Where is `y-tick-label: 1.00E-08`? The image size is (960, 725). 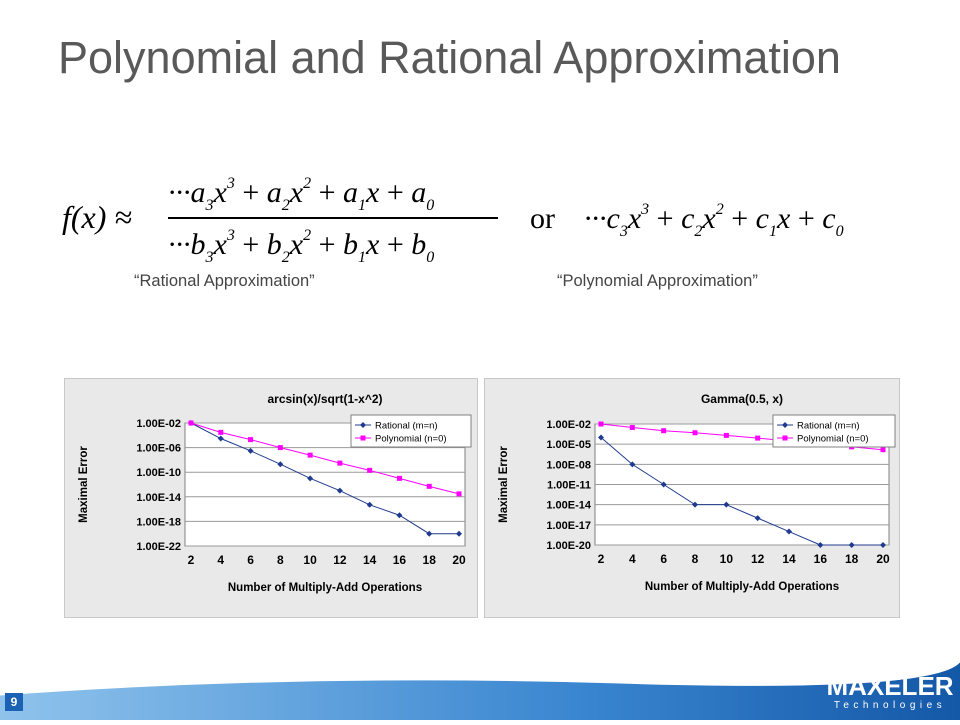
y-tick-label: 1.00E-08 is located at coordinates (568, 465).